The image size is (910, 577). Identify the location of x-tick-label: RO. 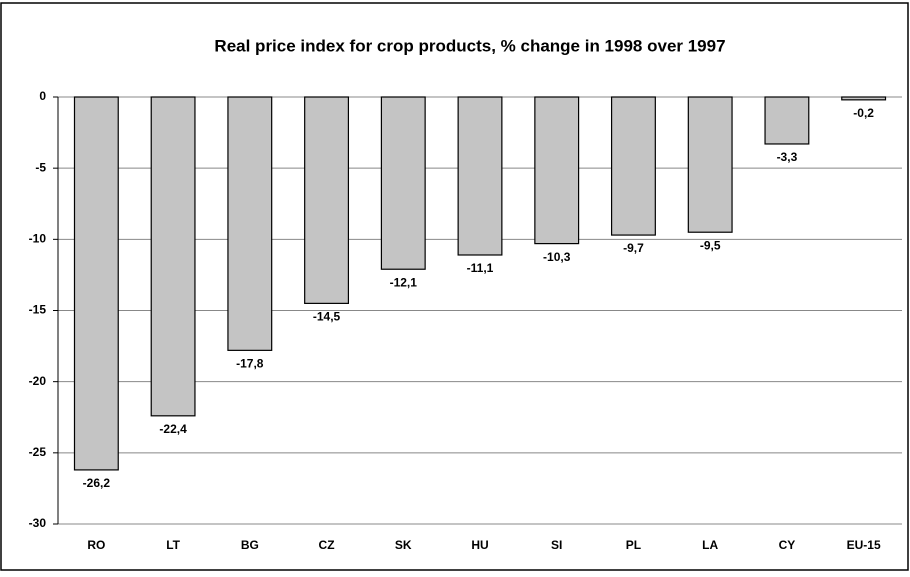
(96, 545).